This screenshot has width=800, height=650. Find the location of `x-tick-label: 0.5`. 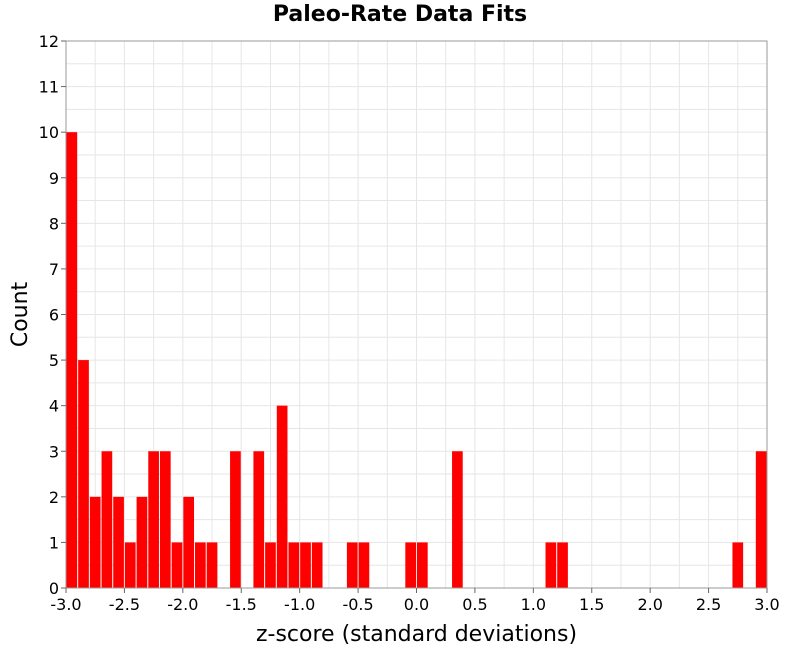

x-tick-label: 0.5 is located at coordinates (474, 604).